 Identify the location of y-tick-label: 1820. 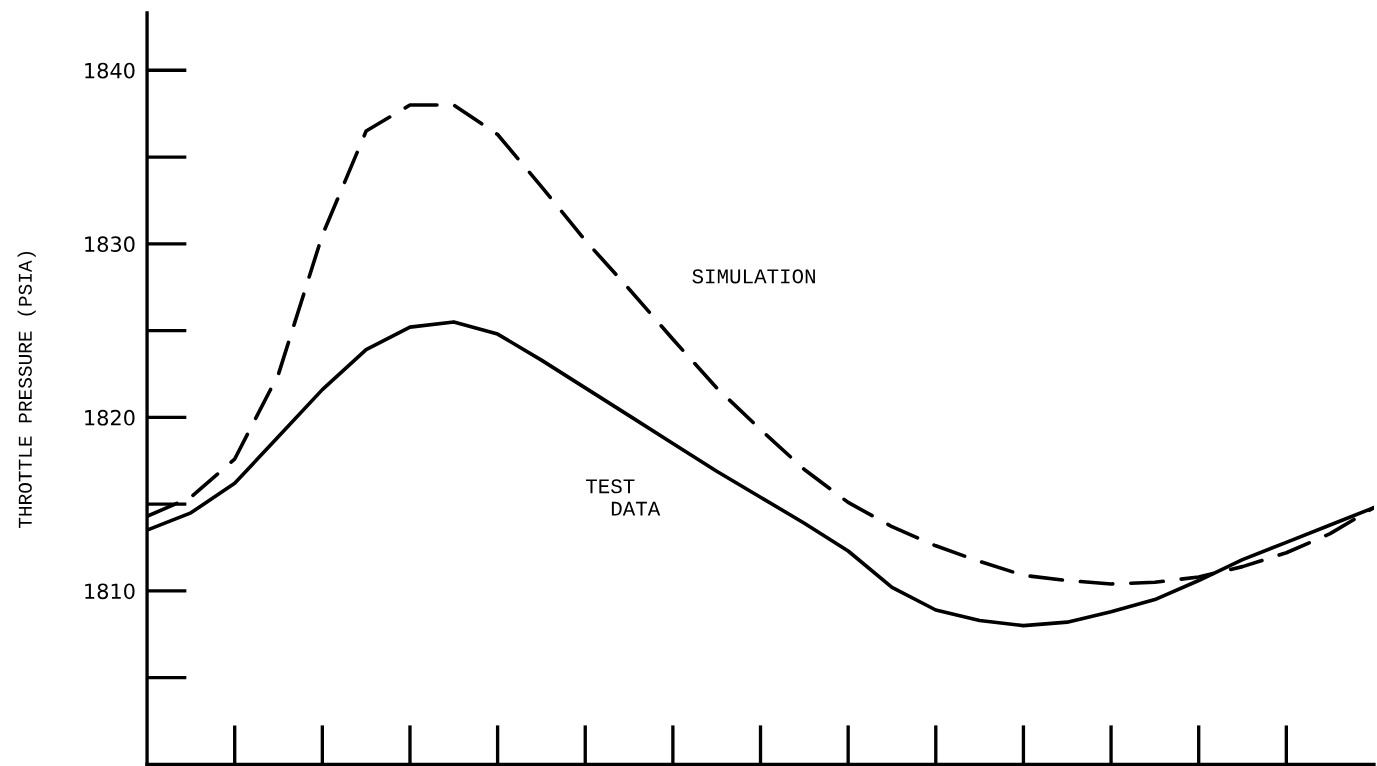
(110, 417).